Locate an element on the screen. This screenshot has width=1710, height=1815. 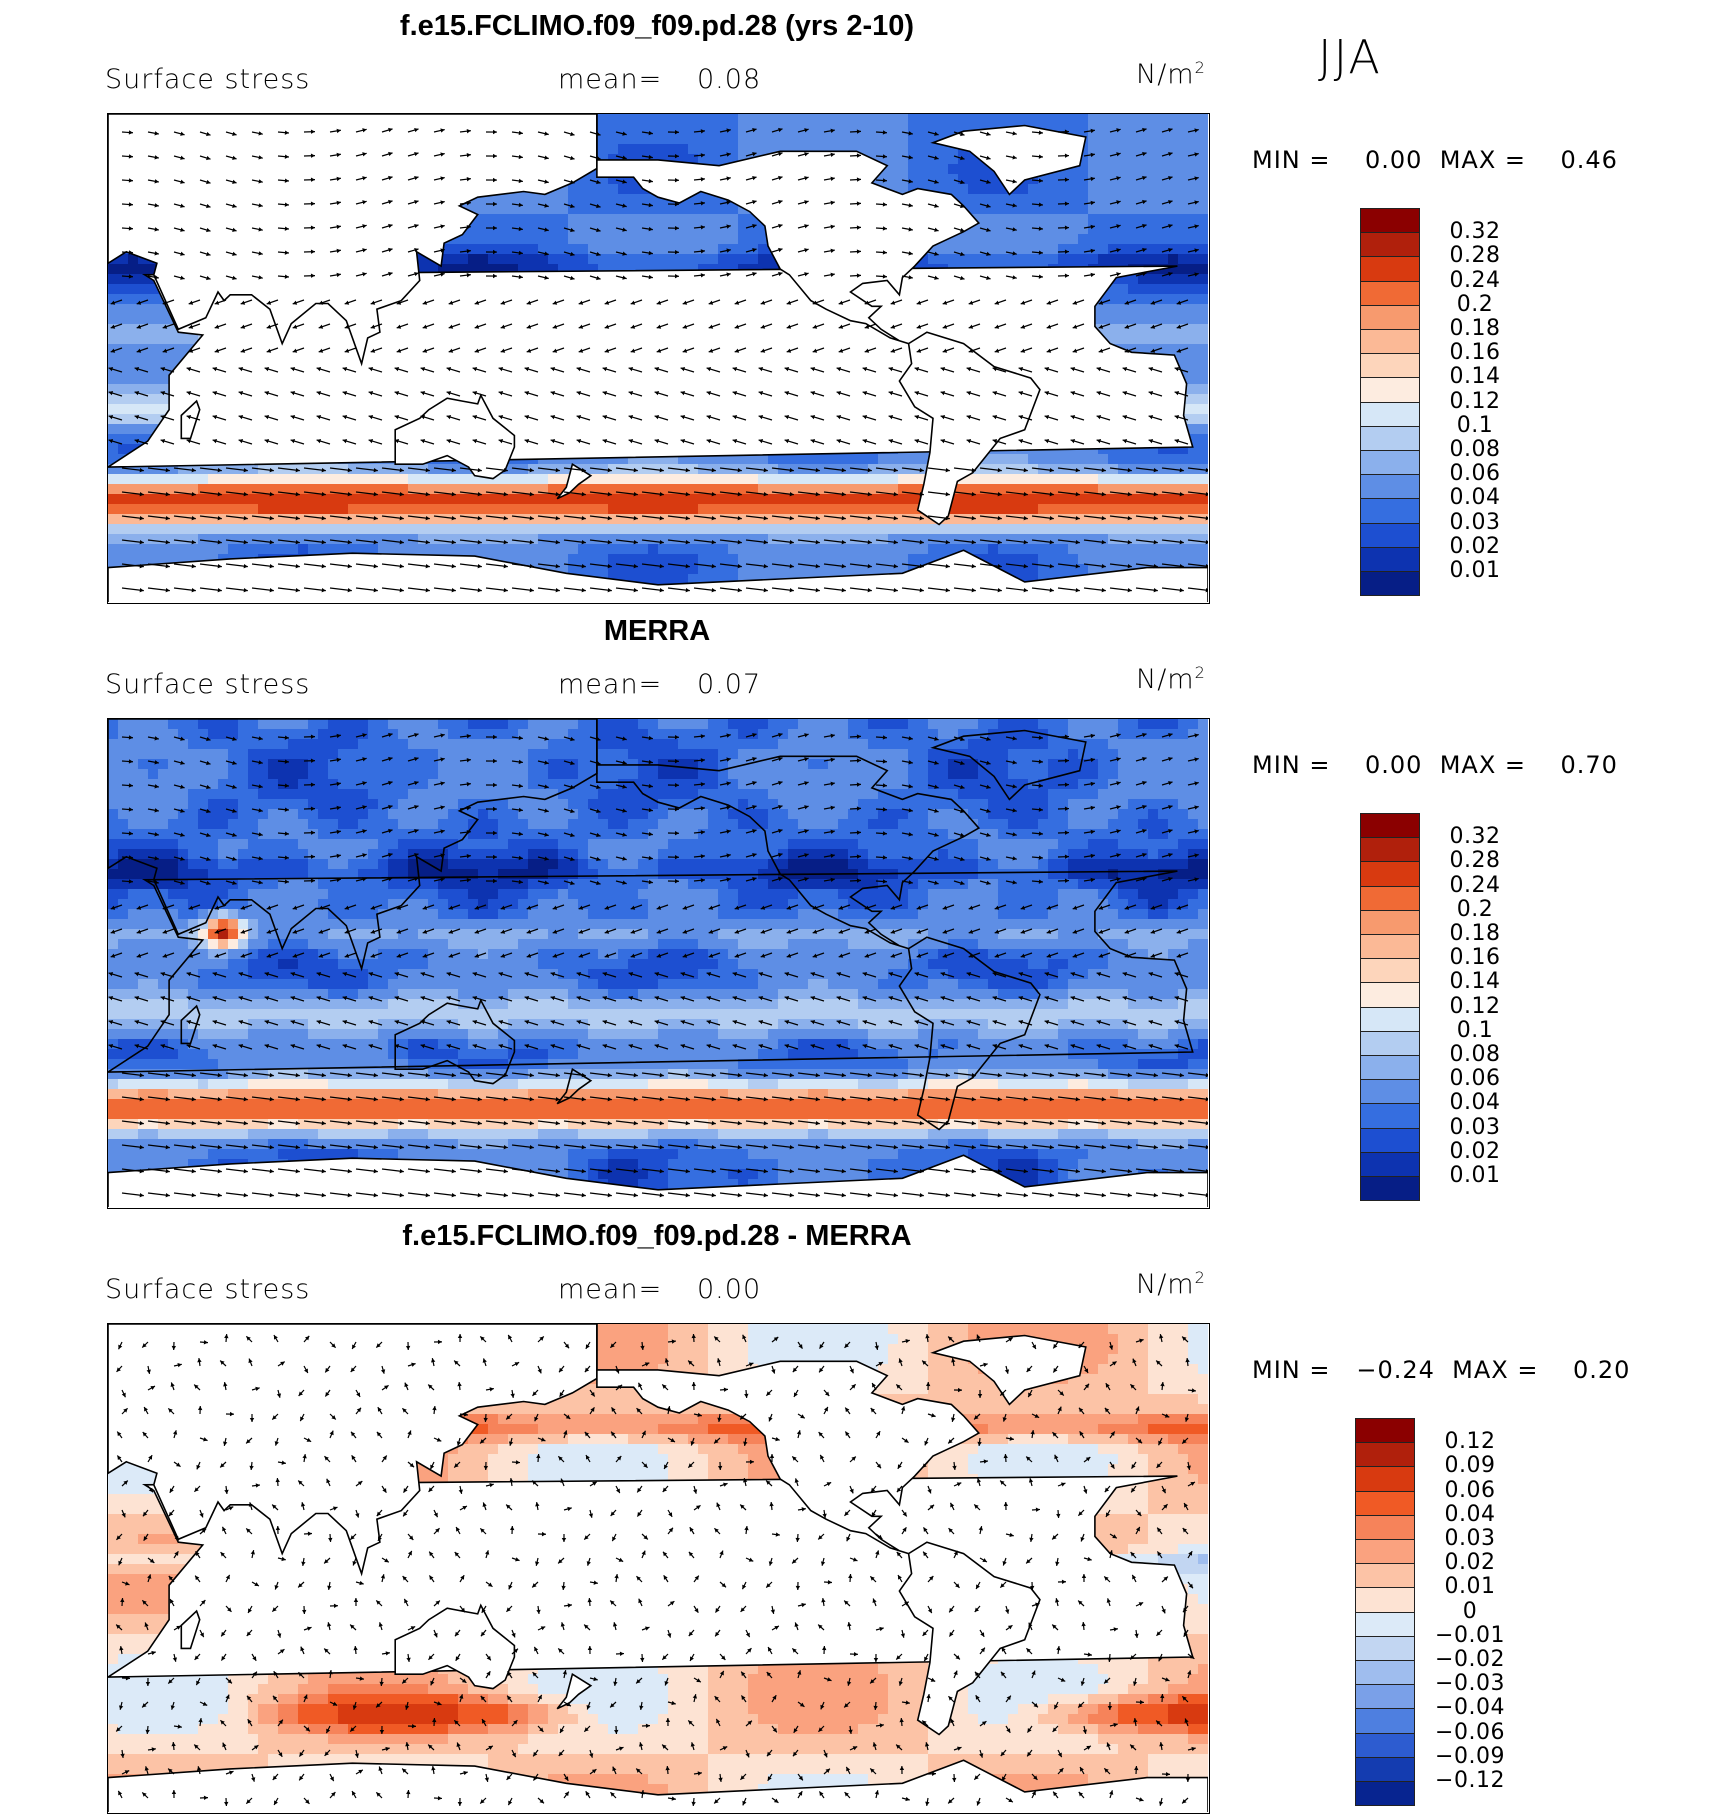
panel-title: f.e15.FCLIMO.f09_f09.pd.28 - MERRA is located at coordinates (657, 1236).